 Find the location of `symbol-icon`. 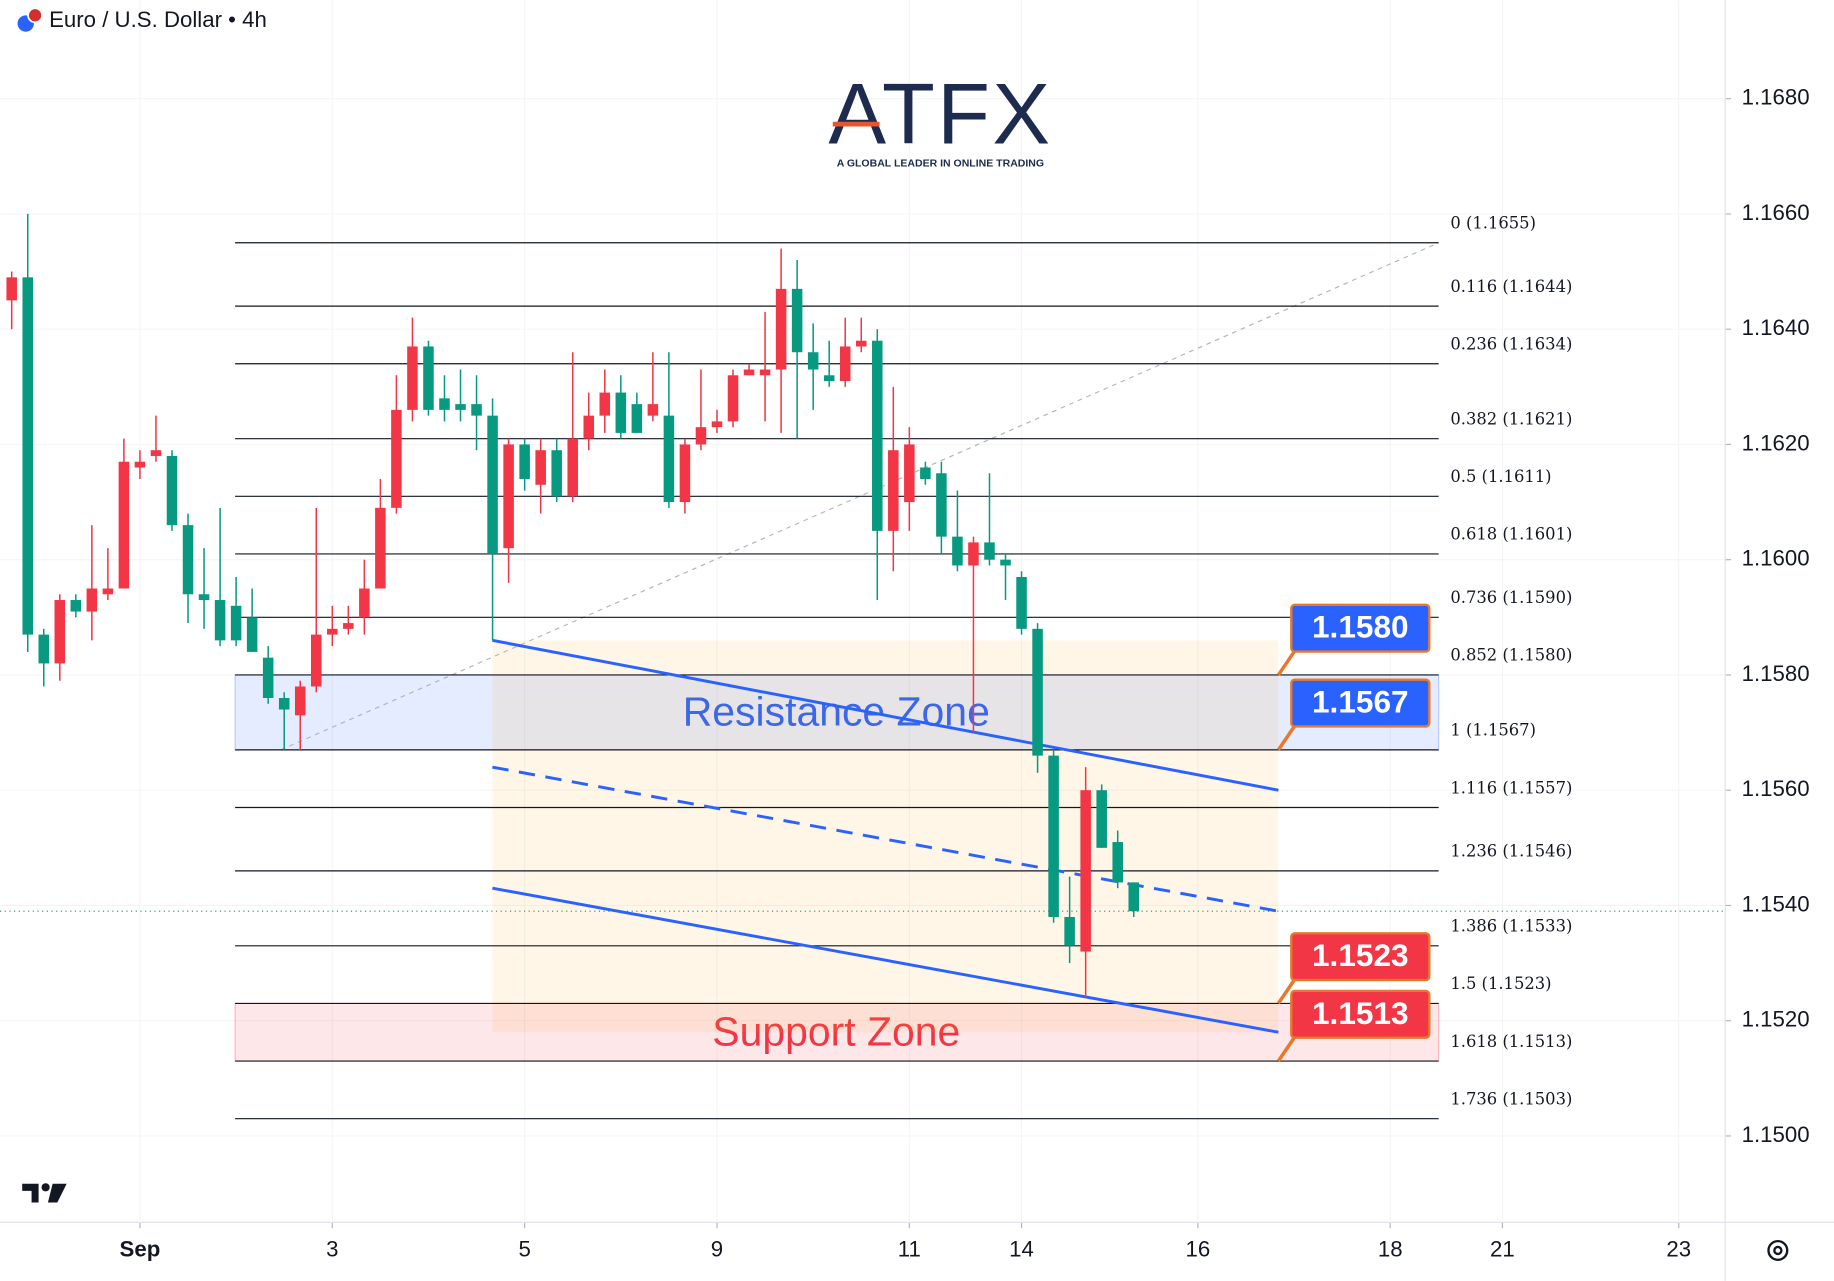

symbol-icon is located at coordinates (30, 19).